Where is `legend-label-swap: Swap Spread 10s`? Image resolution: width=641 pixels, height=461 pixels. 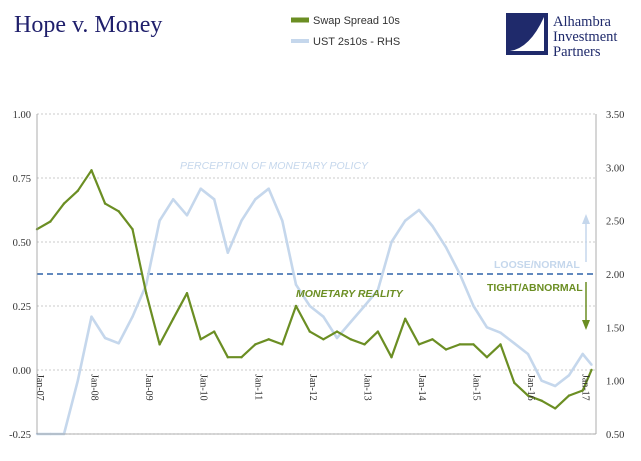 legend-label-swap: Swap Spread 10s is located at coordinates (356, 21).